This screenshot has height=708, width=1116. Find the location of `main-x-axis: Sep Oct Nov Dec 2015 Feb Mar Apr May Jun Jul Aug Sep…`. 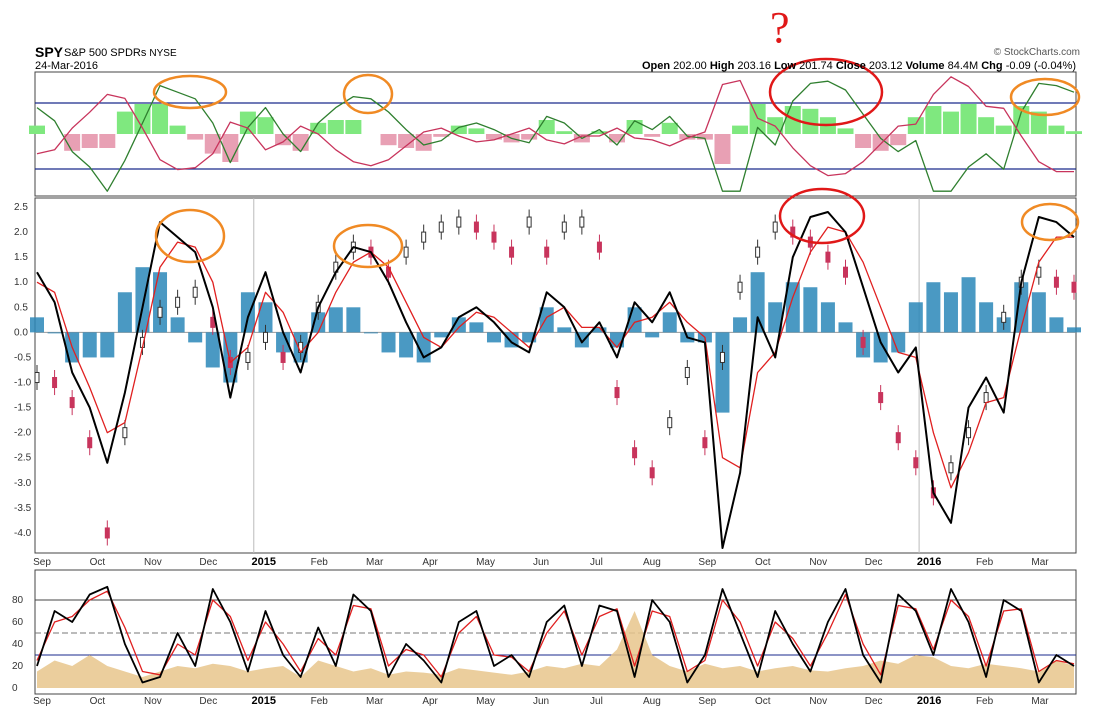

main-x-axis: Sep Oct Nov Dec 2015 Feb Mar Apr May Jun Jul Aug Sep… is located at coordinates (541, 562).